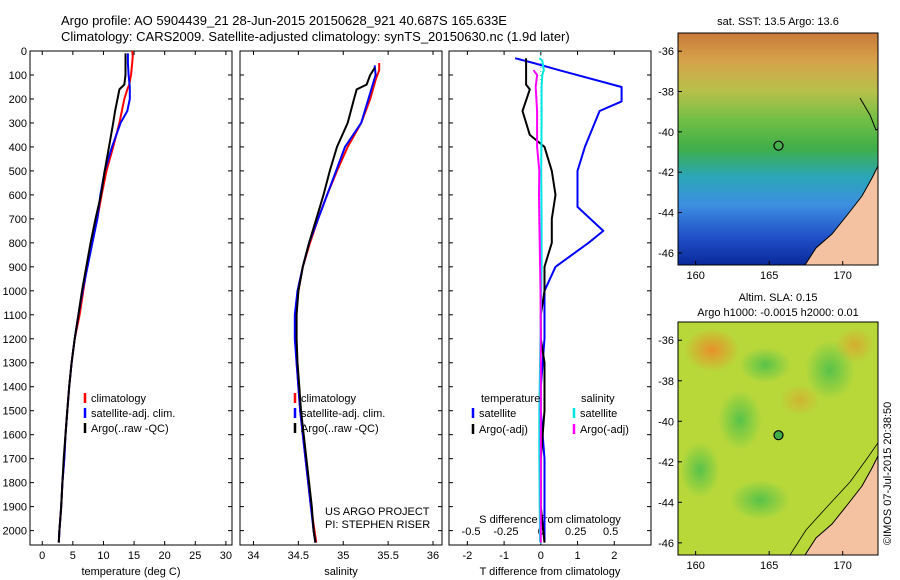 Image resolution: width=900 pixels, height=580 pixels. What do you see at coordinates (343, 414) in the screenshot?
I see `legend-entry: satellite-adj. clim.` at bounding box center [343, 414].